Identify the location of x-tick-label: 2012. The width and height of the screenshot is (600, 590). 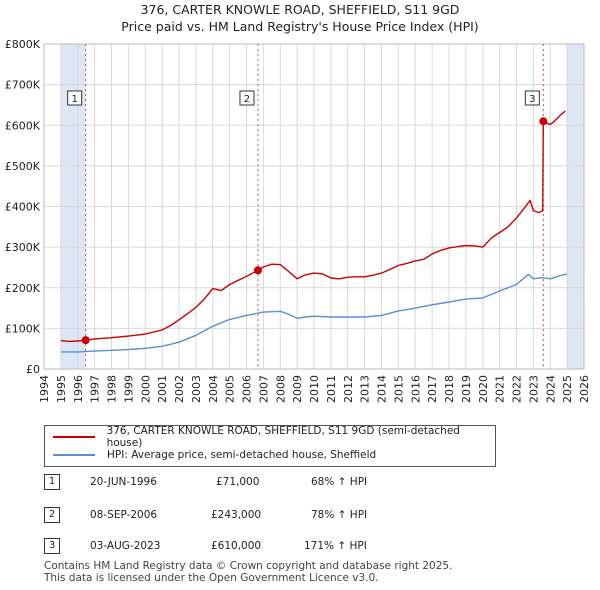
(348, 389).